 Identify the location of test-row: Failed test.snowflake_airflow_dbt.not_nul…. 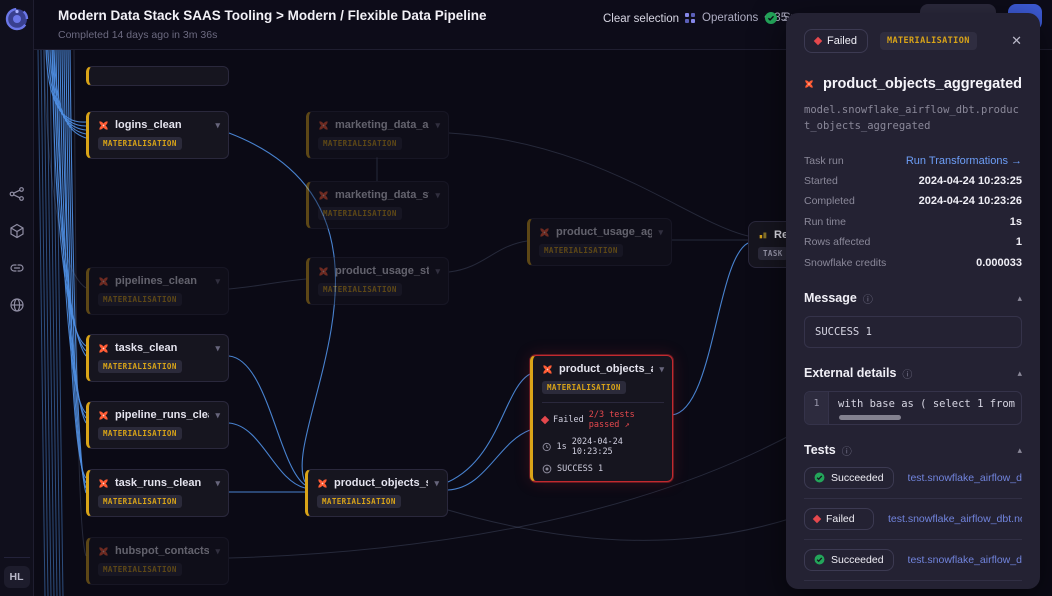
(913, 519).